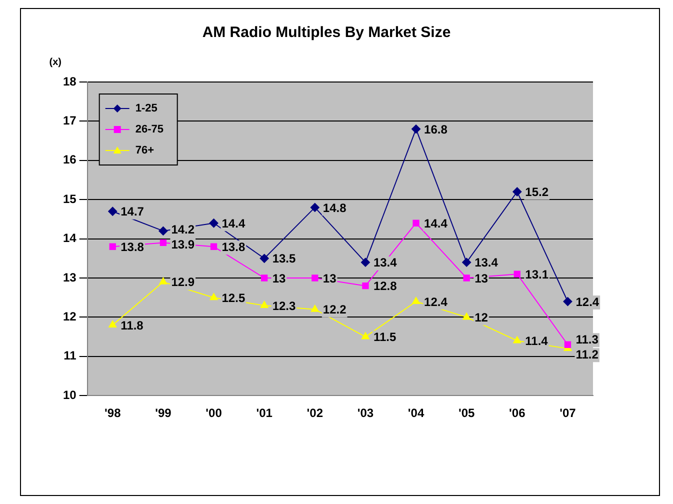 This screenshot has width=673, height=504. Describe the element at coordinates (144, 150) in the screenshot. I see `legend-label: 76+` at that location.